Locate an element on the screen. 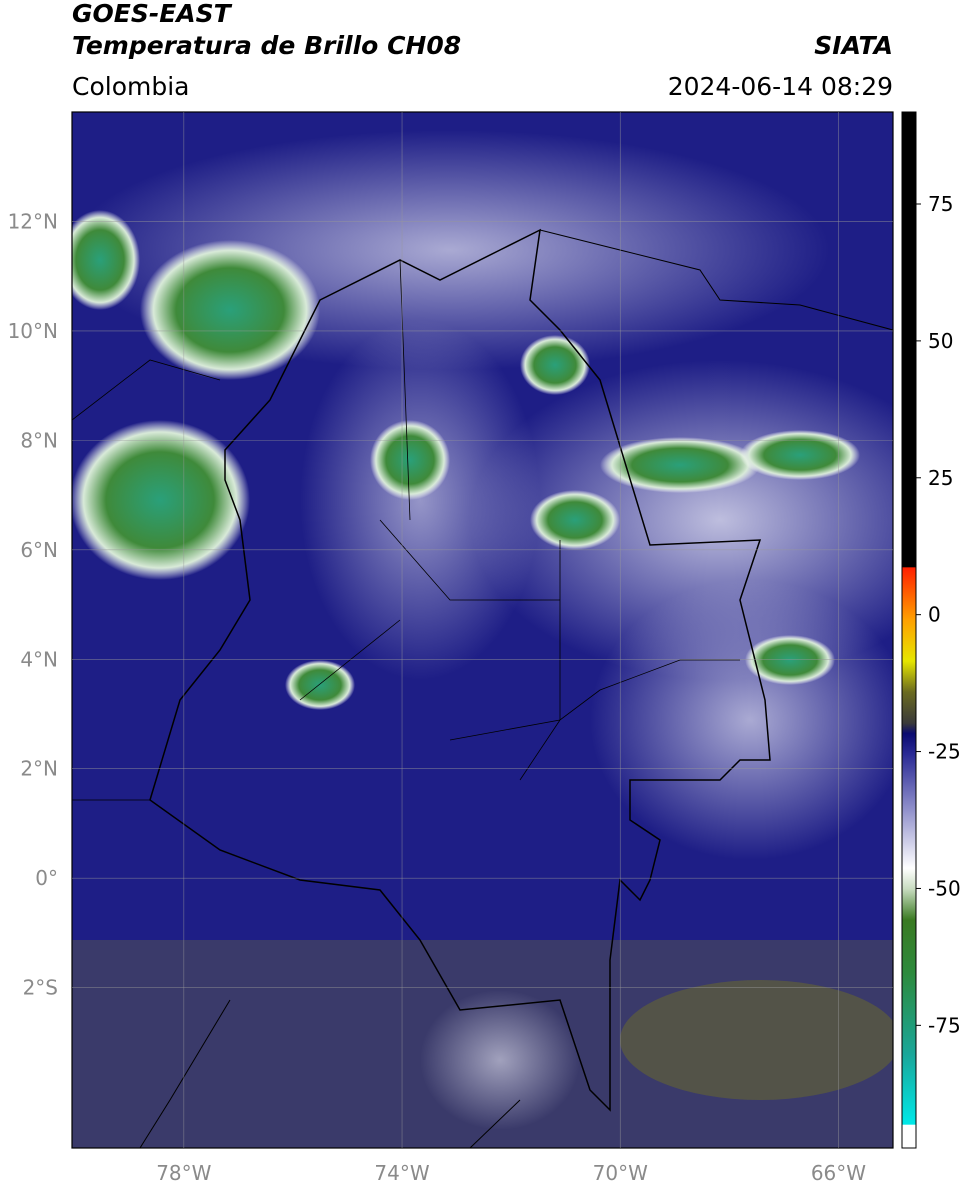 The image size is (966, 1190). colorbar-tick-label: -50 is located at coordinates (944, 888).